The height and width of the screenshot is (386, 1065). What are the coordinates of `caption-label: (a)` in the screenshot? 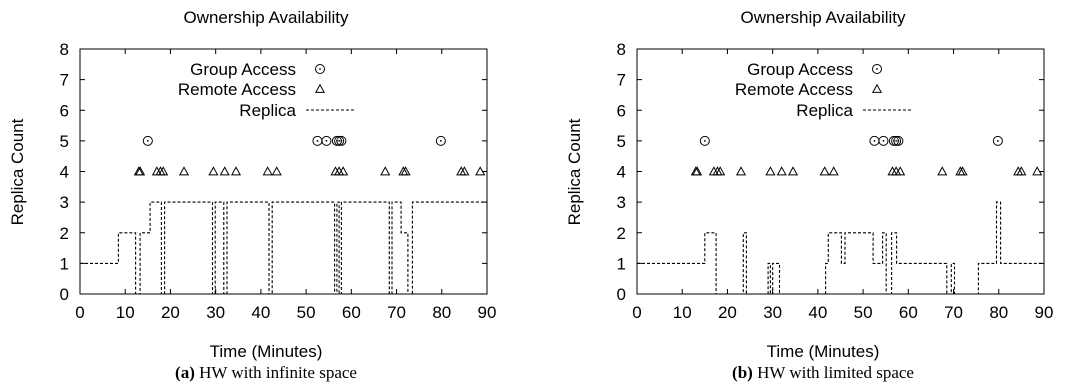 It's located at (185, 372).